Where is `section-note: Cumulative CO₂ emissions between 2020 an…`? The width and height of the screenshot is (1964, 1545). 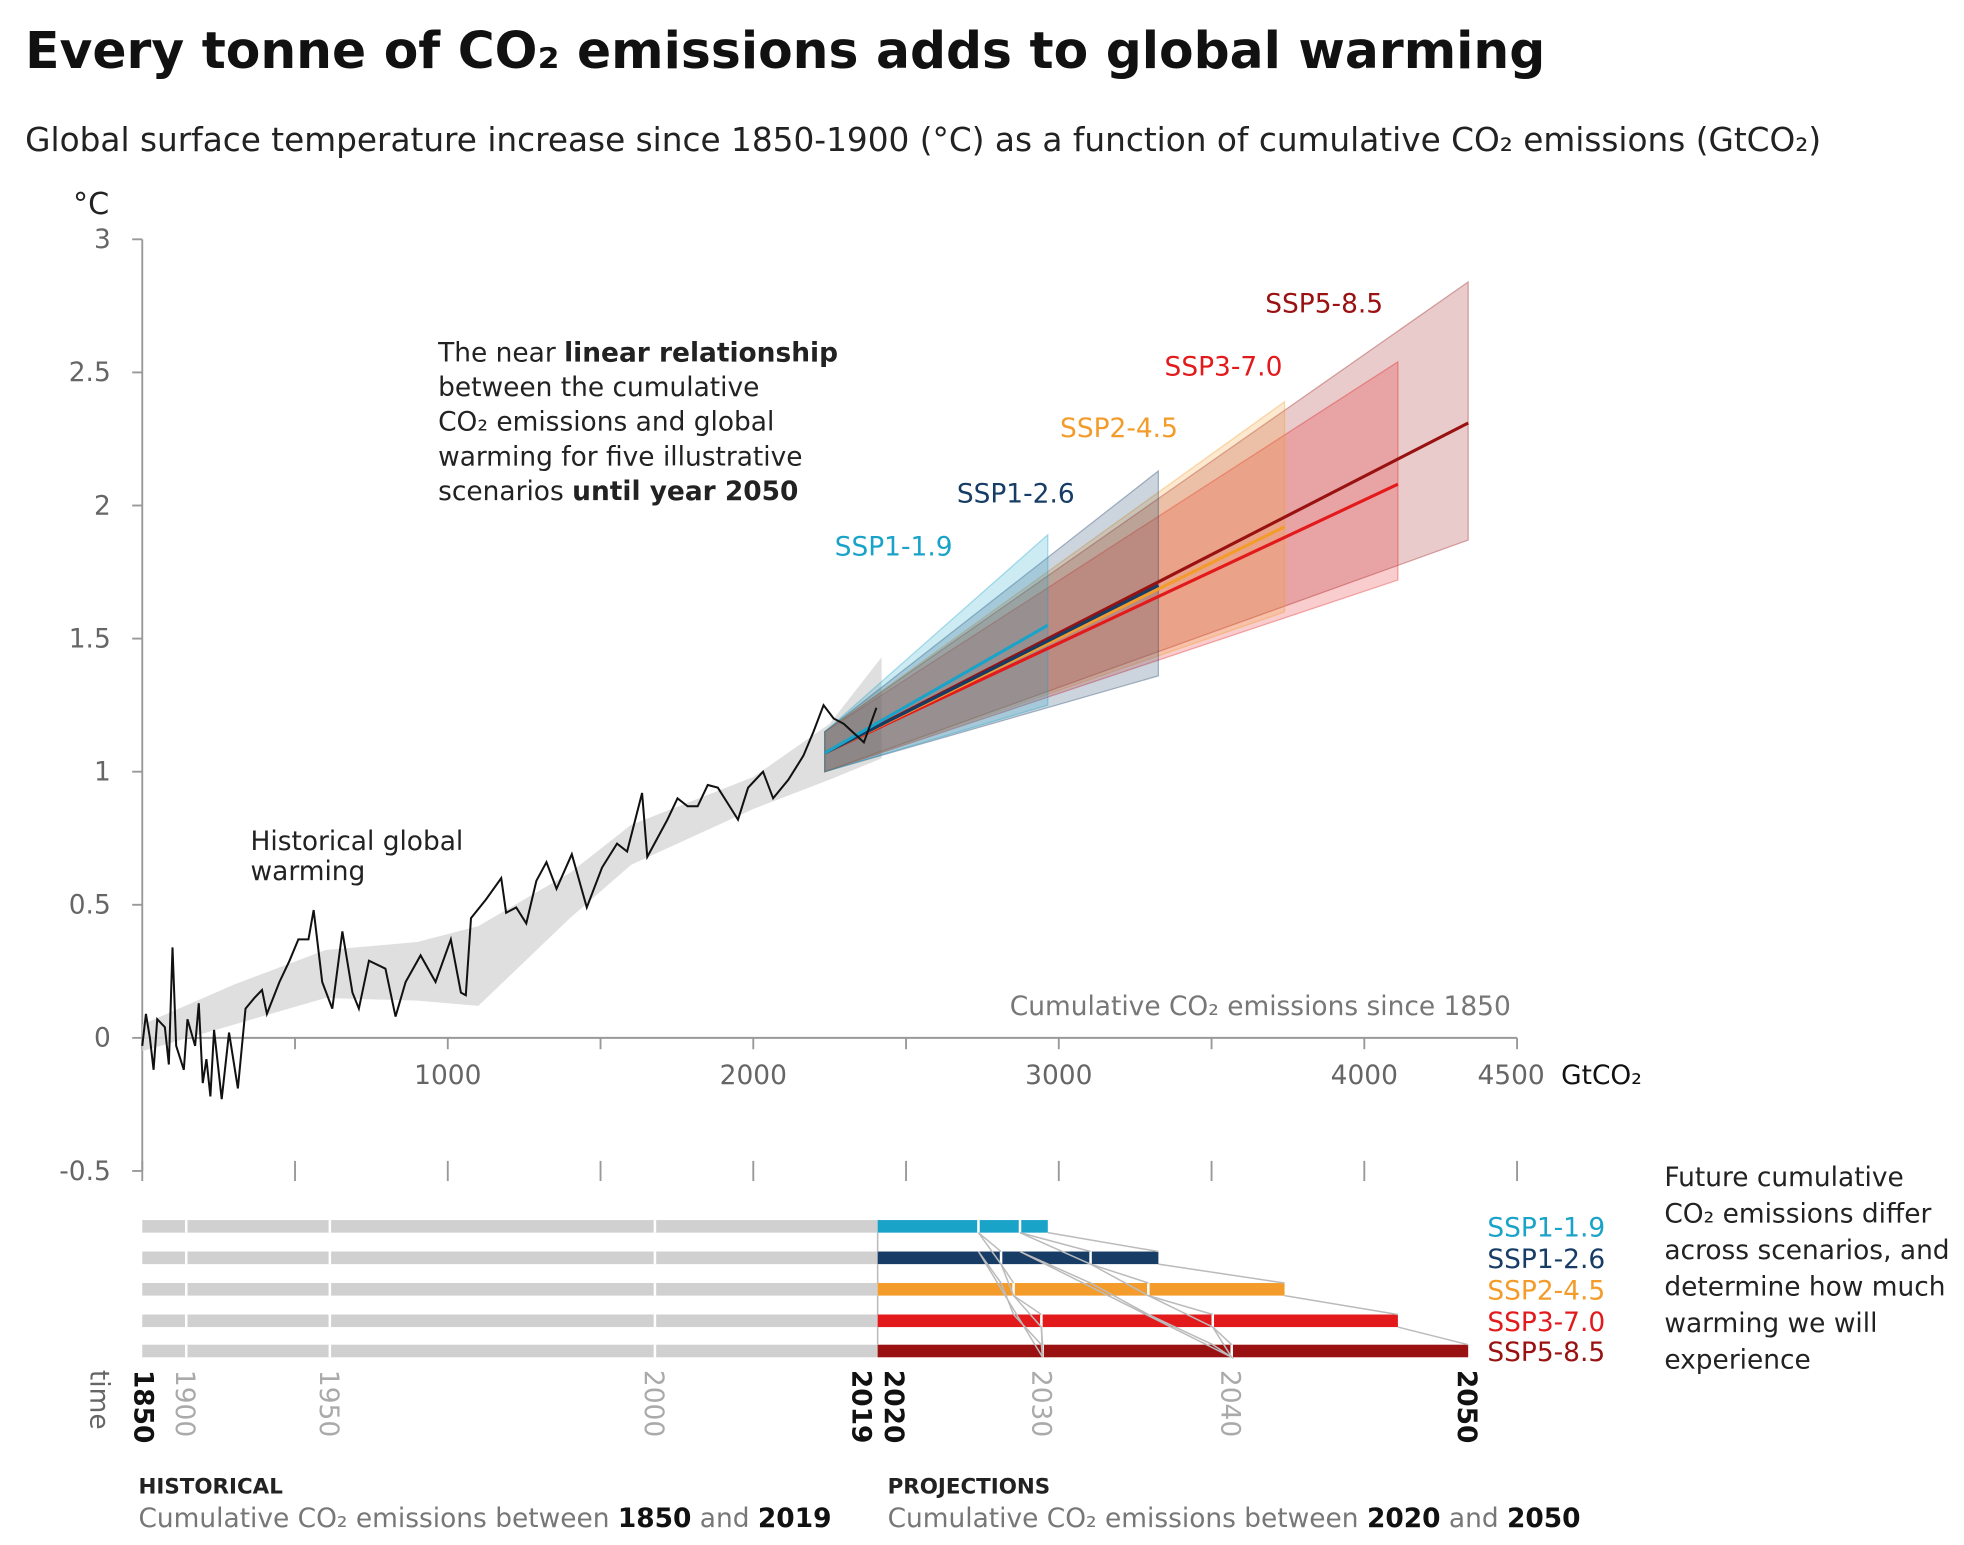 section-note: Cumulative CO₂ emissions between 2020 an… is located at coordinates (1234, 1518).